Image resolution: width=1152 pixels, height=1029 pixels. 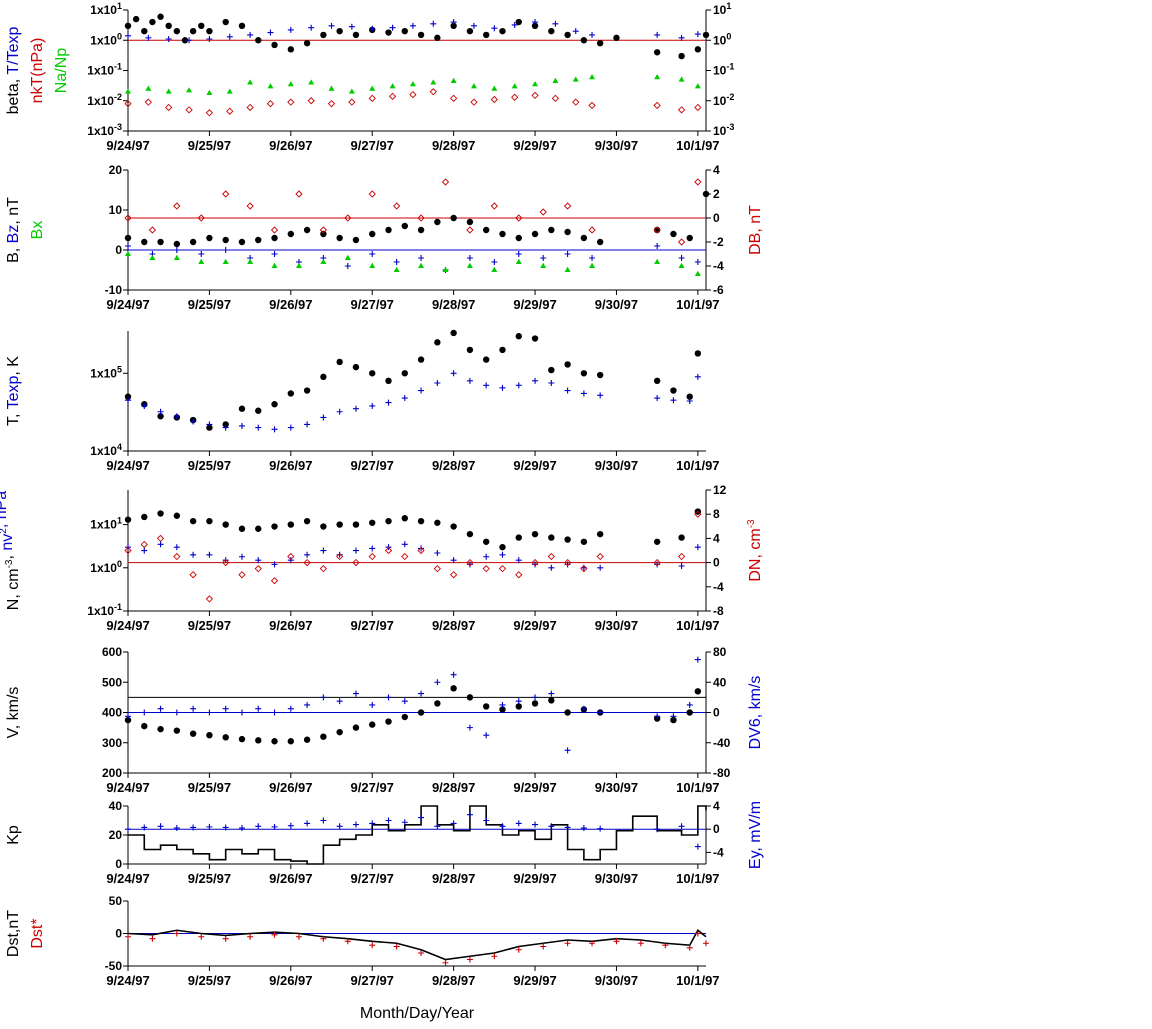 What do you see at coordinates (413, 212) in the screenshot?
I see `series-db` at bounding box center [413, 212].